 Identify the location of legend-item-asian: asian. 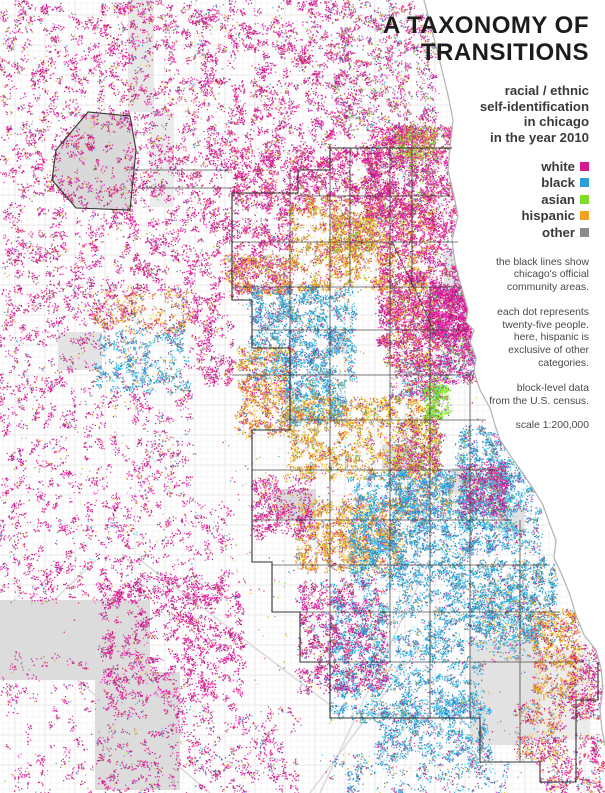
(459, 199).